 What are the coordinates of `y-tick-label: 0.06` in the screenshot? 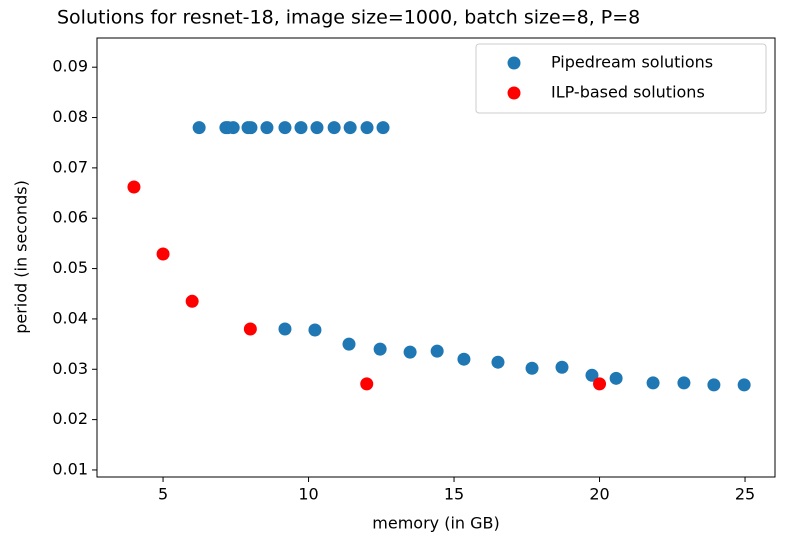 It's located at (70, 217).